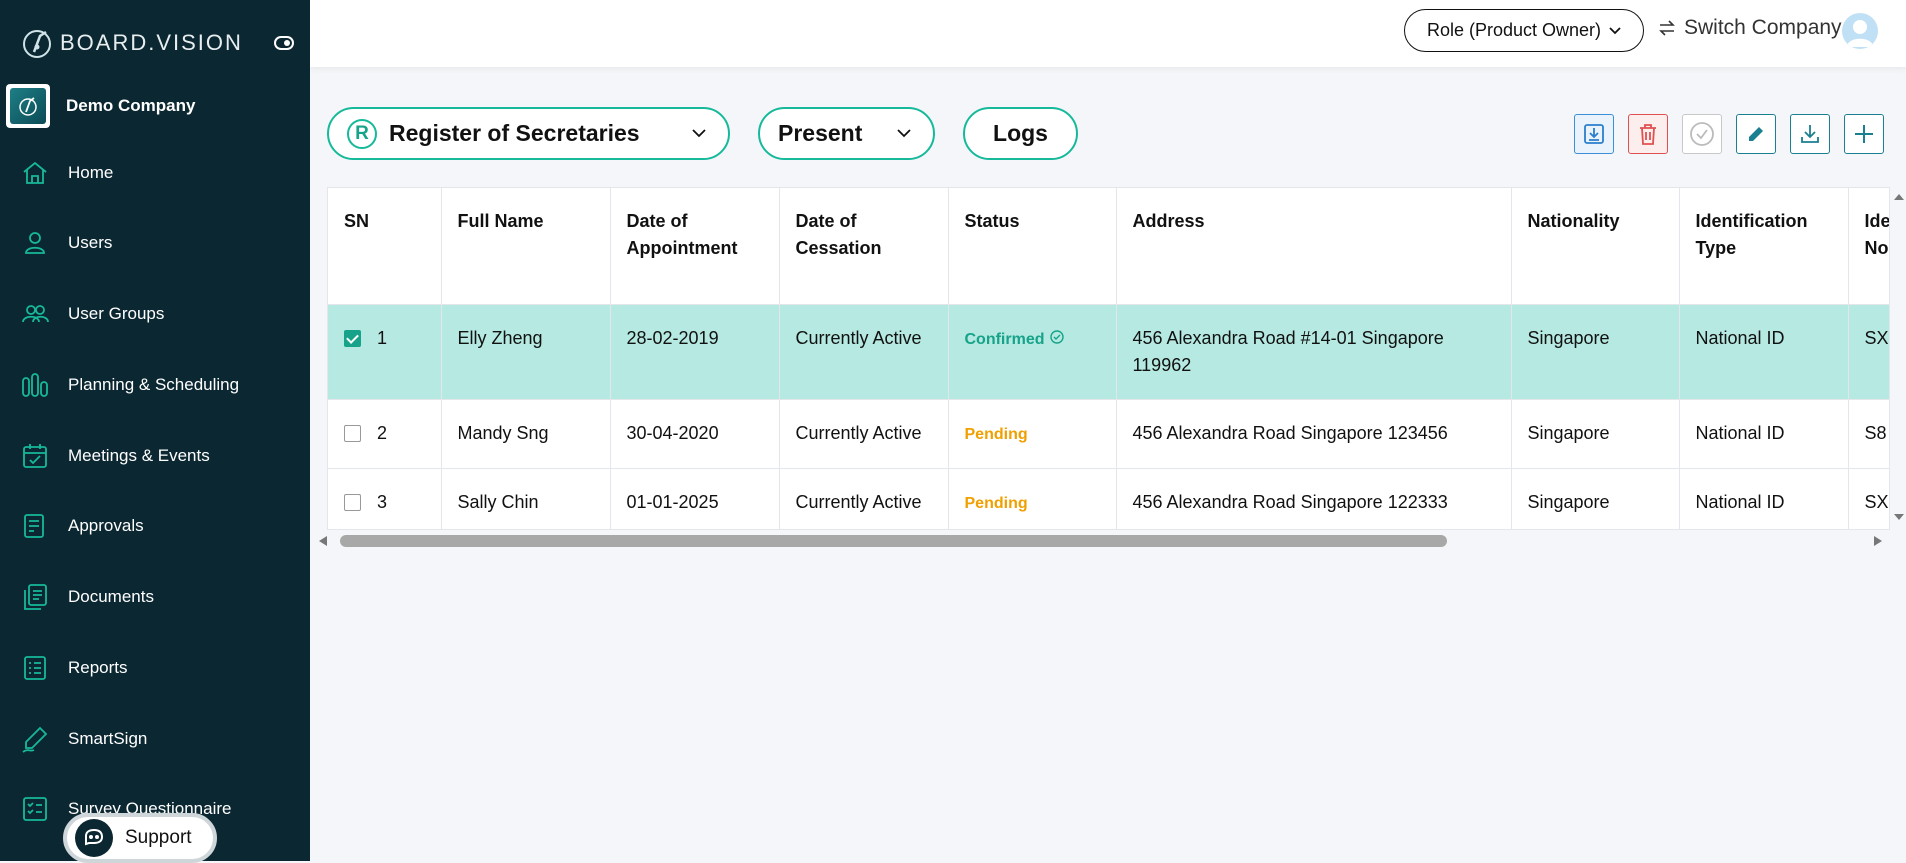 The image size is (1906, 863). I want to click on column-header: Full Name, so click(526, 246).